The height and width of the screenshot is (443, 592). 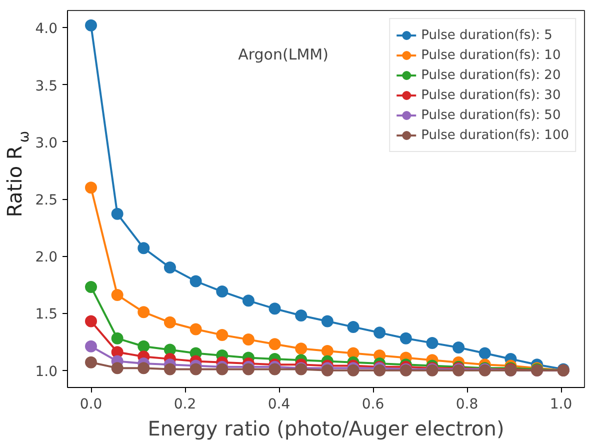 I want to click on x-tick-label: 0.2, so click(x=185, y=404).